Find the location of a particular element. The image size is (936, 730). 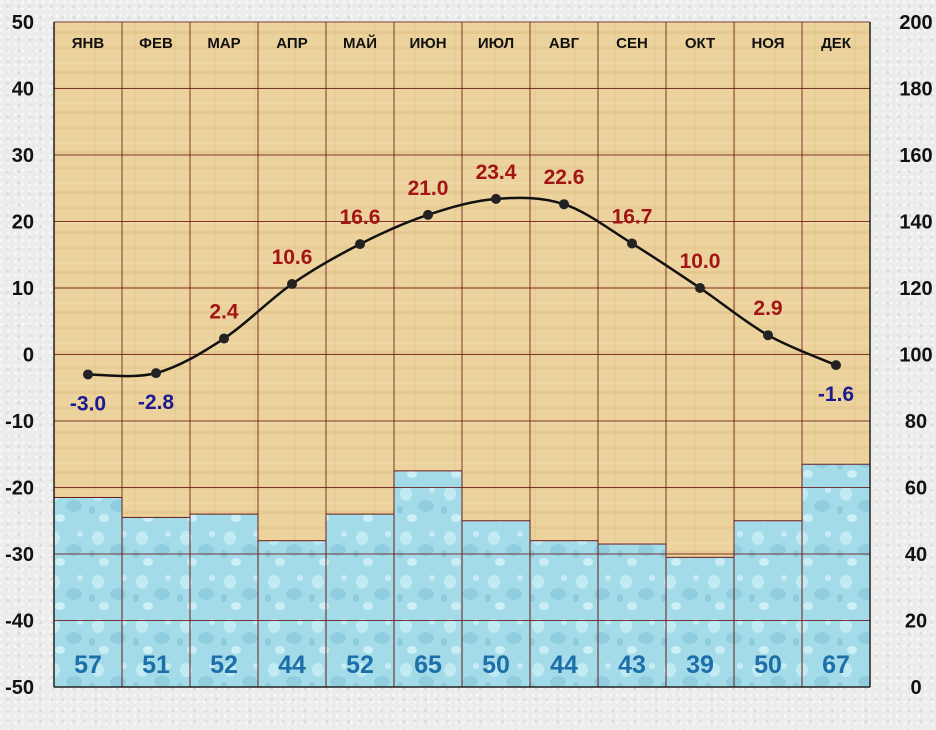

precipitation-label-6: 65 is located at coordinates (428, 665).